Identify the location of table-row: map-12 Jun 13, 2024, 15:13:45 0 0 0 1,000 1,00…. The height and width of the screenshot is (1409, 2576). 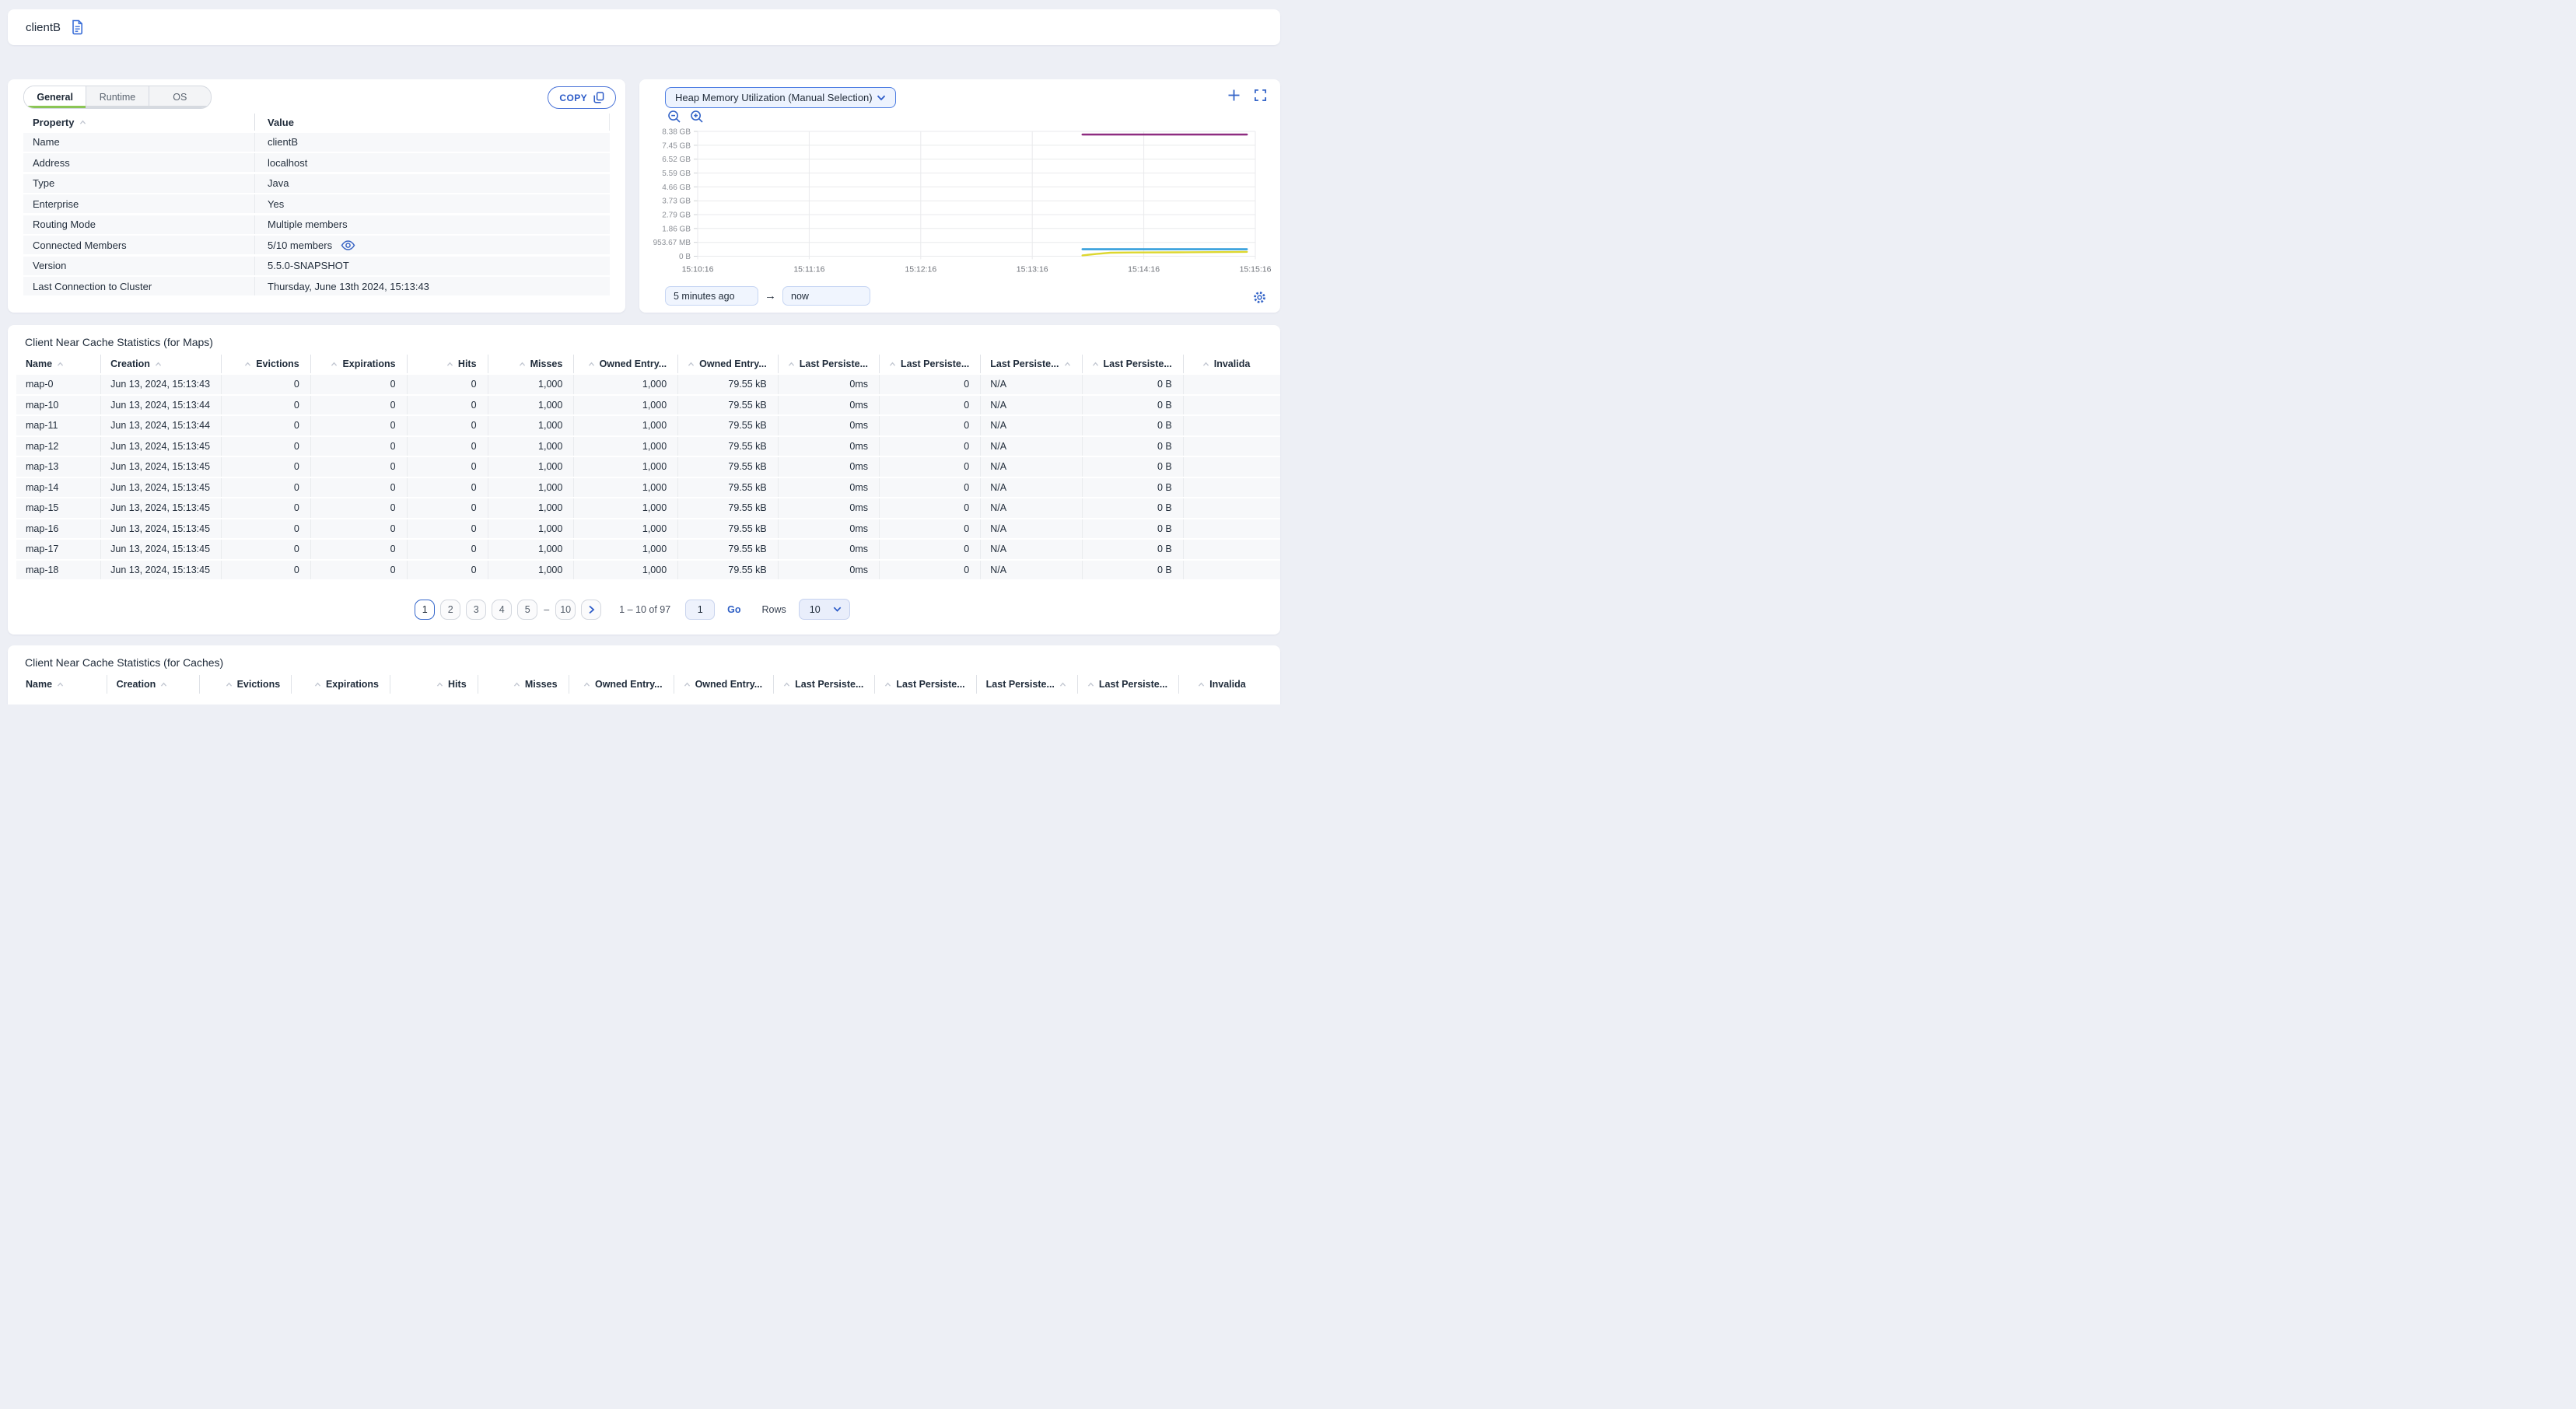
(648, 446).